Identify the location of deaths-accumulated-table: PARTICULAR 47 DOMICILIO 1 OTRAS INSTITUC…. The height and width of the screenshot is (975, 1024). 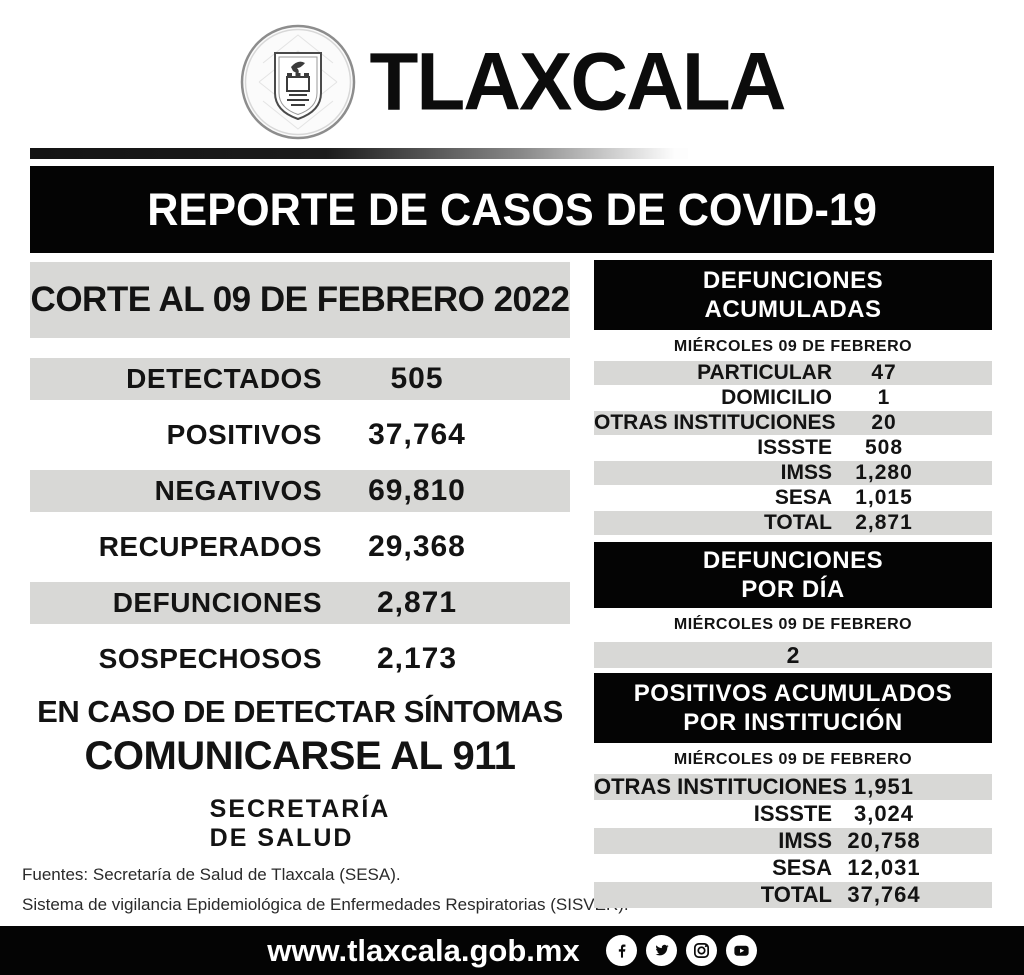
(793, 448).